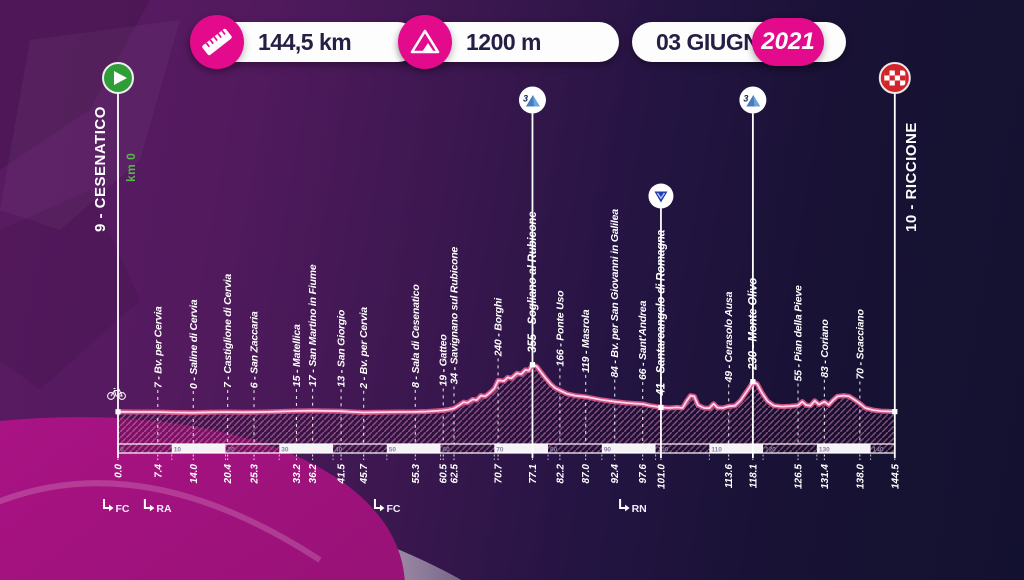  What do you see at coordinates (416, 474) in the screenshot?
I see `km-label: 55.3` at bounding box center [416, 474].